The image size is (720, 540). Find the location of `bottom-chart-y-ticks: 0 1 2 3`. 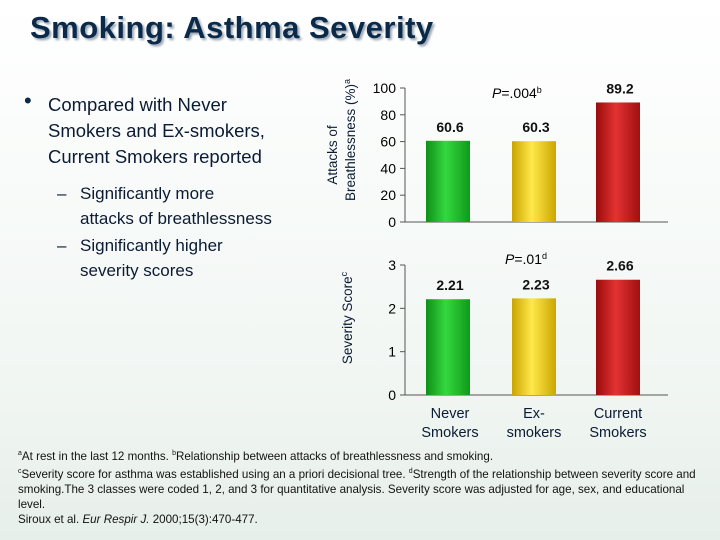

bottom-chart-y-ticks: 0 1 2 3 is located at coordinates (396, 330).